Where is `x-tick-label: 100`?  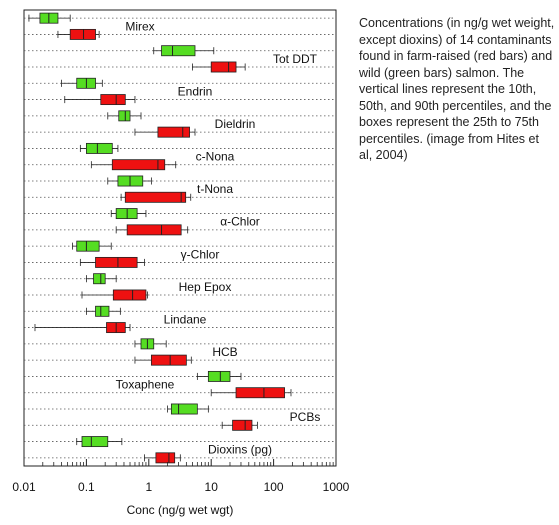 x-tick-label: 100 is located at coordinates (274, 487).